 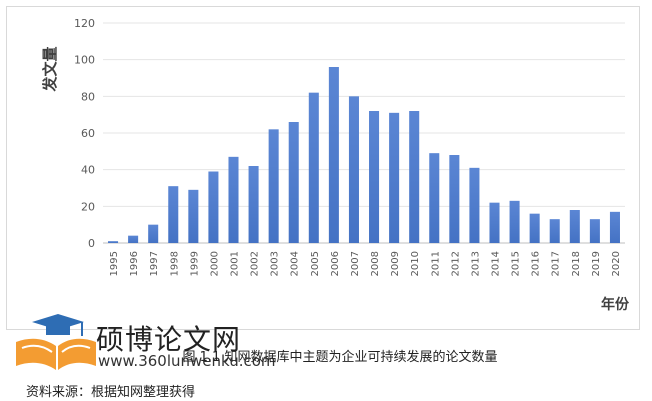 What do you see at coordinates (187, 361) in the screenshot?
I see `watermark-url: www.360lunwenku.com` at bounding box center [187, 361].